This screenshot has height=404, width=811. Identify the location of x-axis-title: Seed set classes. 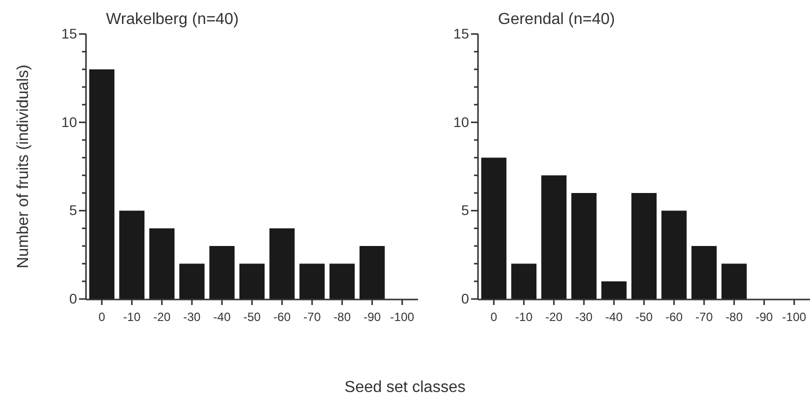
(405, 387).